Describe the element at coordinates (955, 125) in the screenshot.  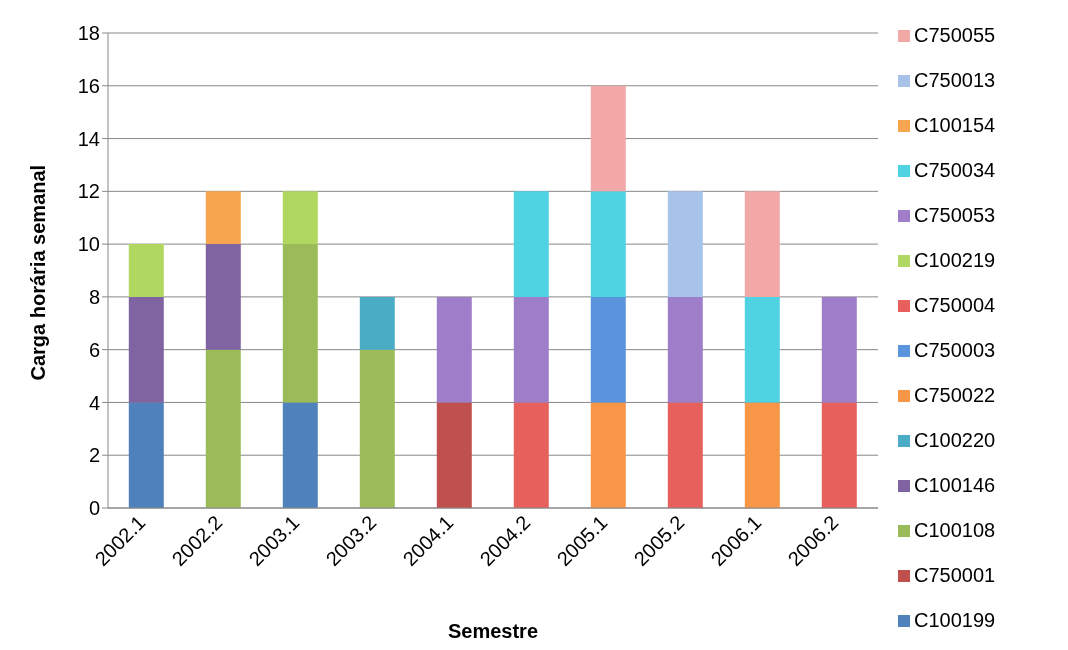
I see `legend-label: C100154` at that location.